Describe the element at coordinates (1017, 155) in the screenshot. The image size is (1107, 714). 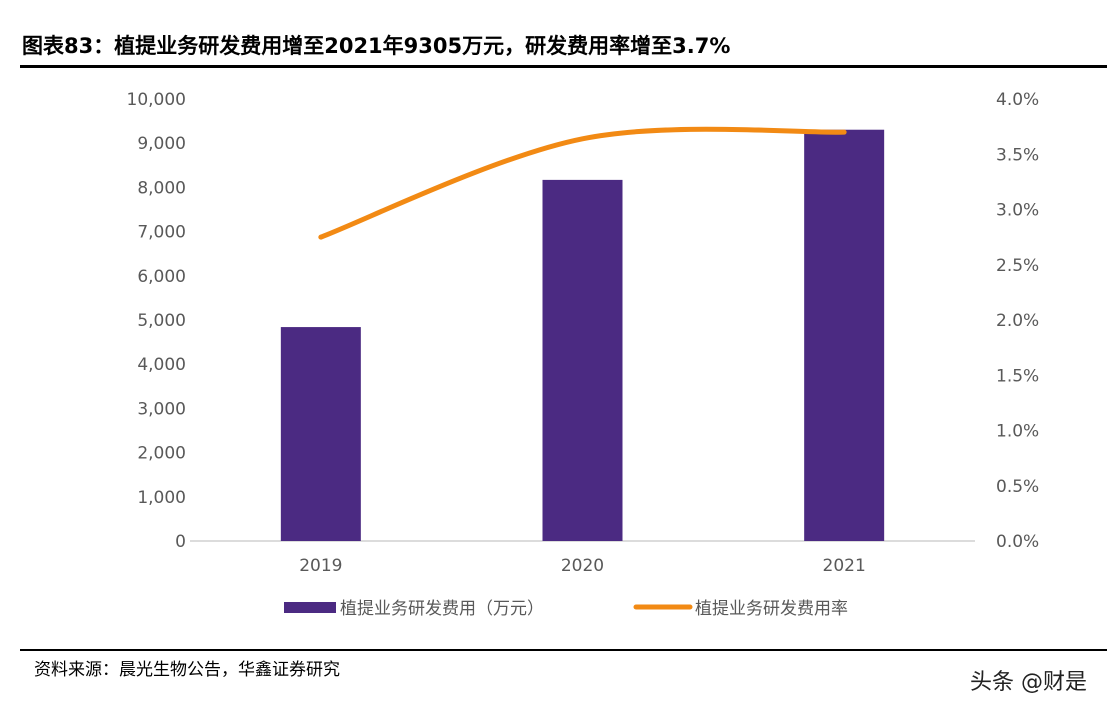
I see `y-right-tick-label: 3.5%` at that location.